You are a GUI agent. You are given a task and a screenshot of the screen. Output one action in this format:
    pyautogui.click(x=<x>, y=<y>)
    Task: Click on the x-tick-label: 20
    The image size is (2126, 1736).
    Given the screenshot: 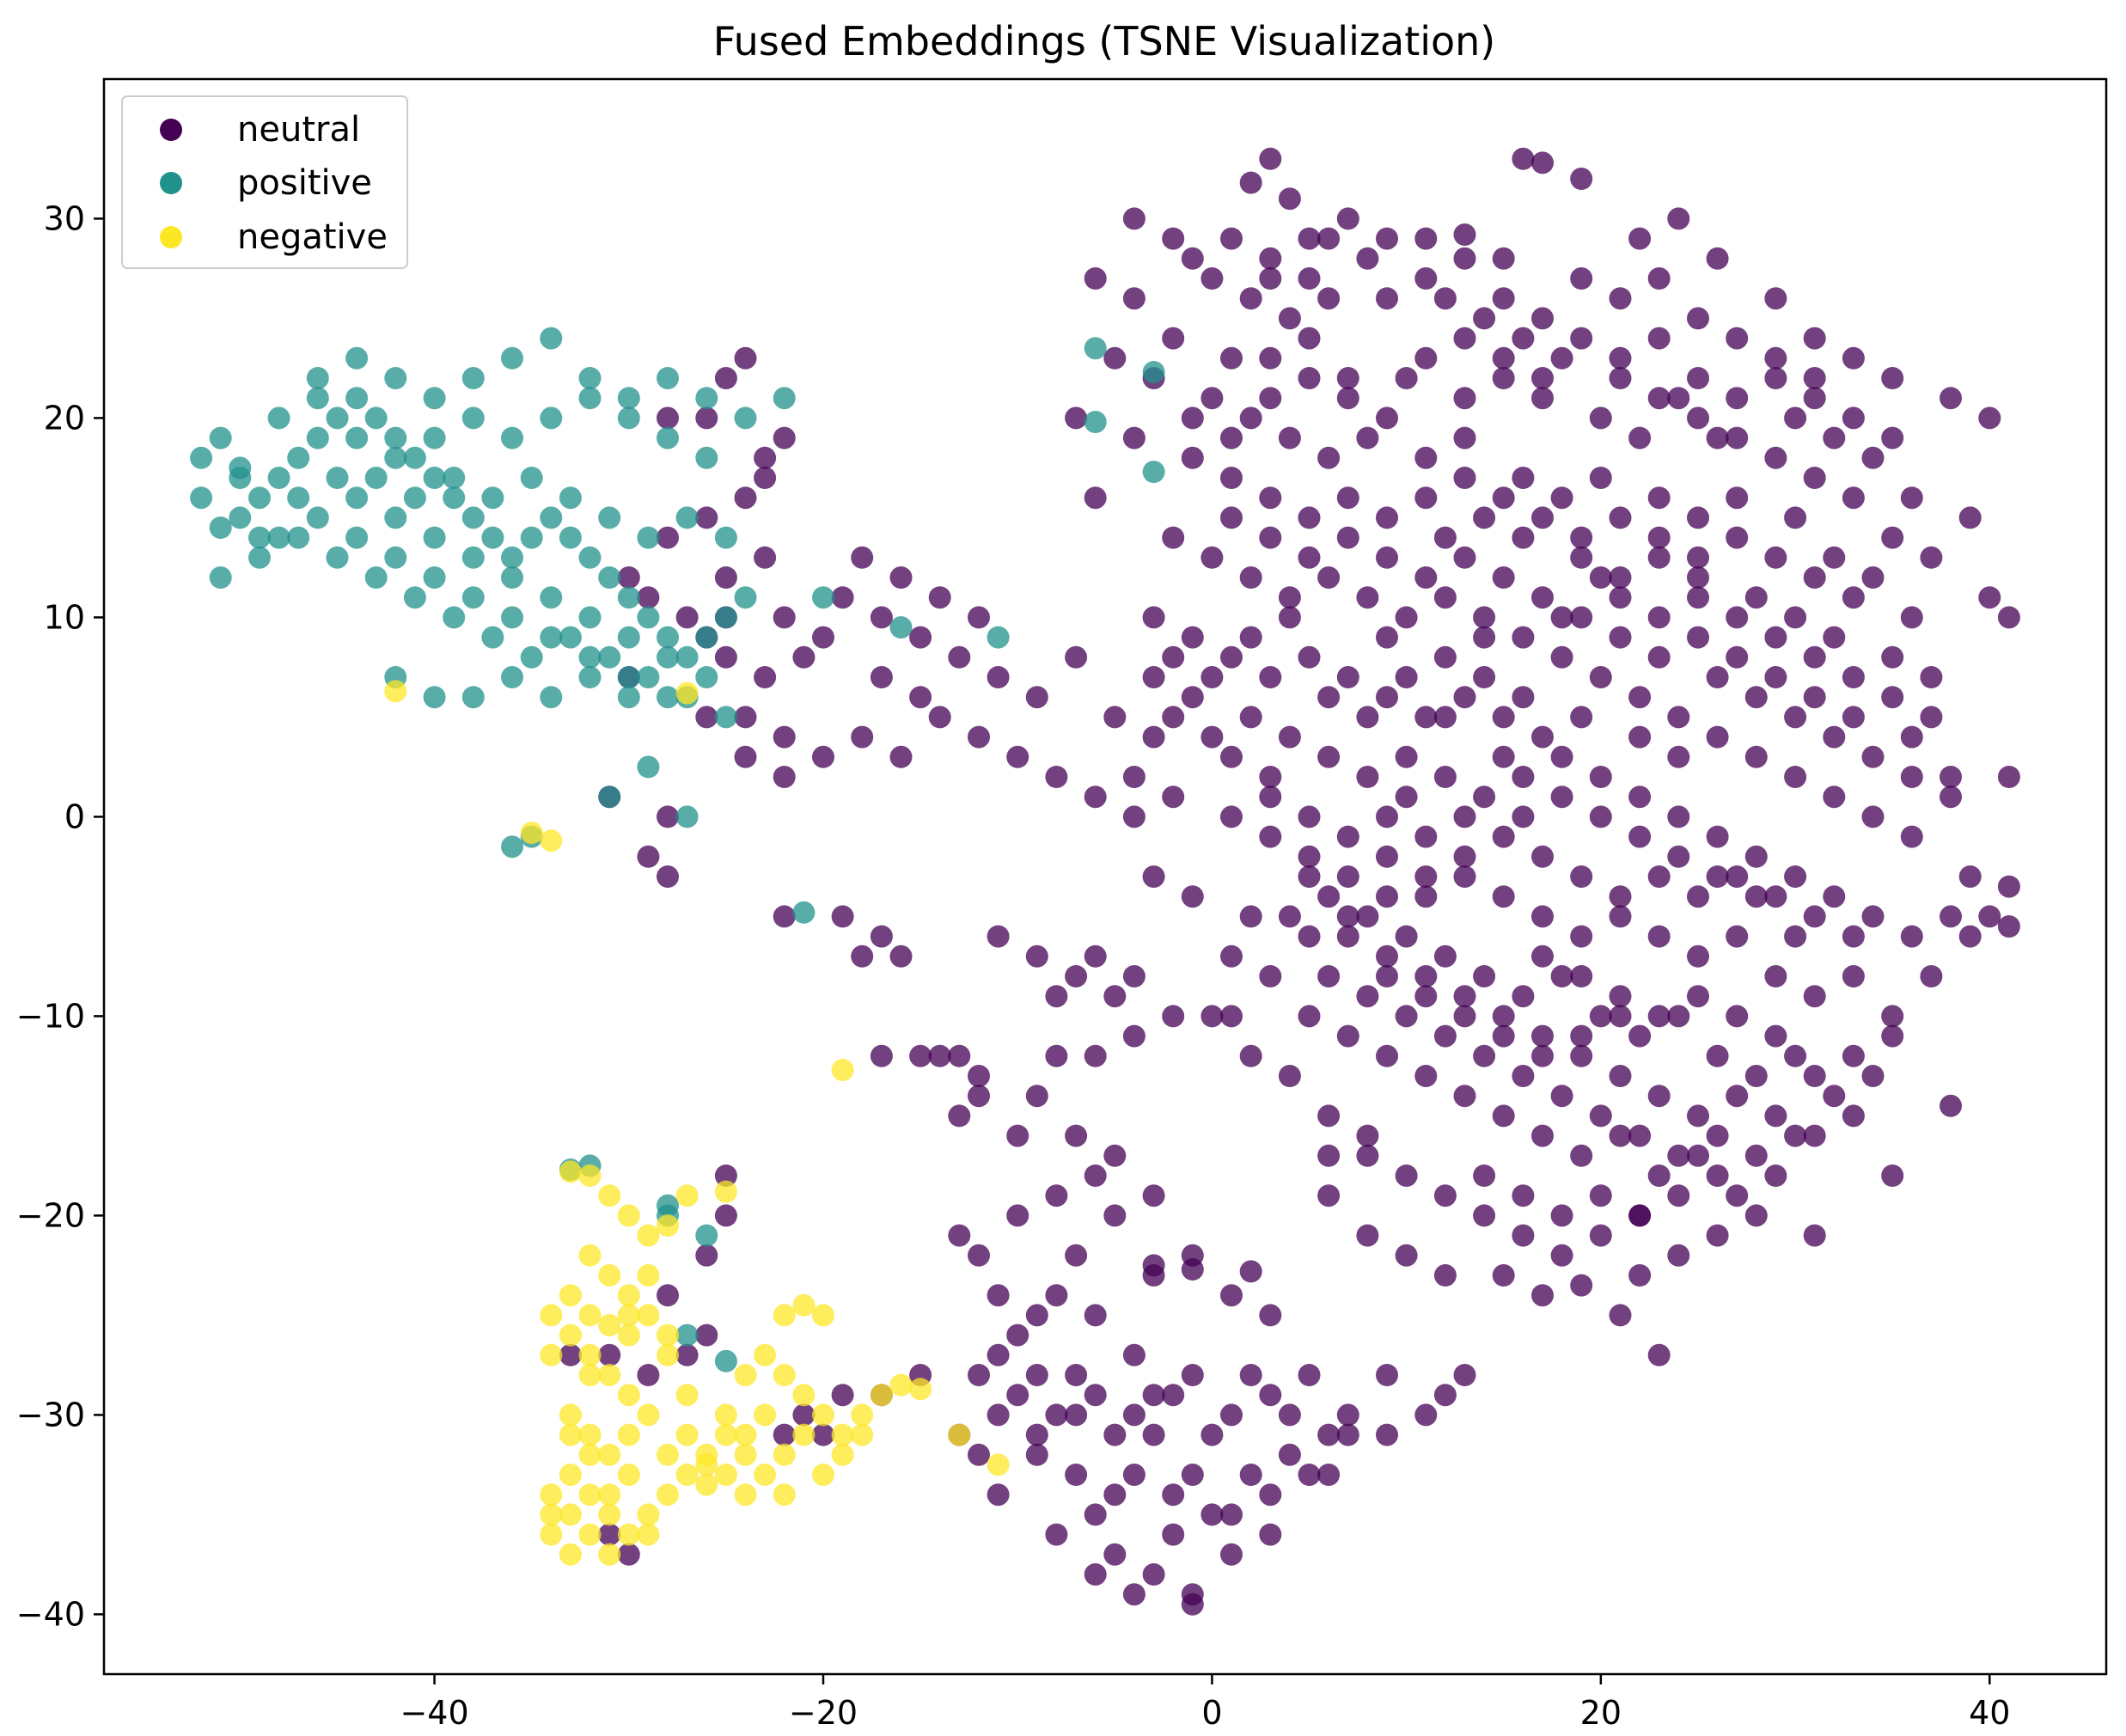 What is the action you would take?
    pyautogui.click(x=1601, y=1713)
    